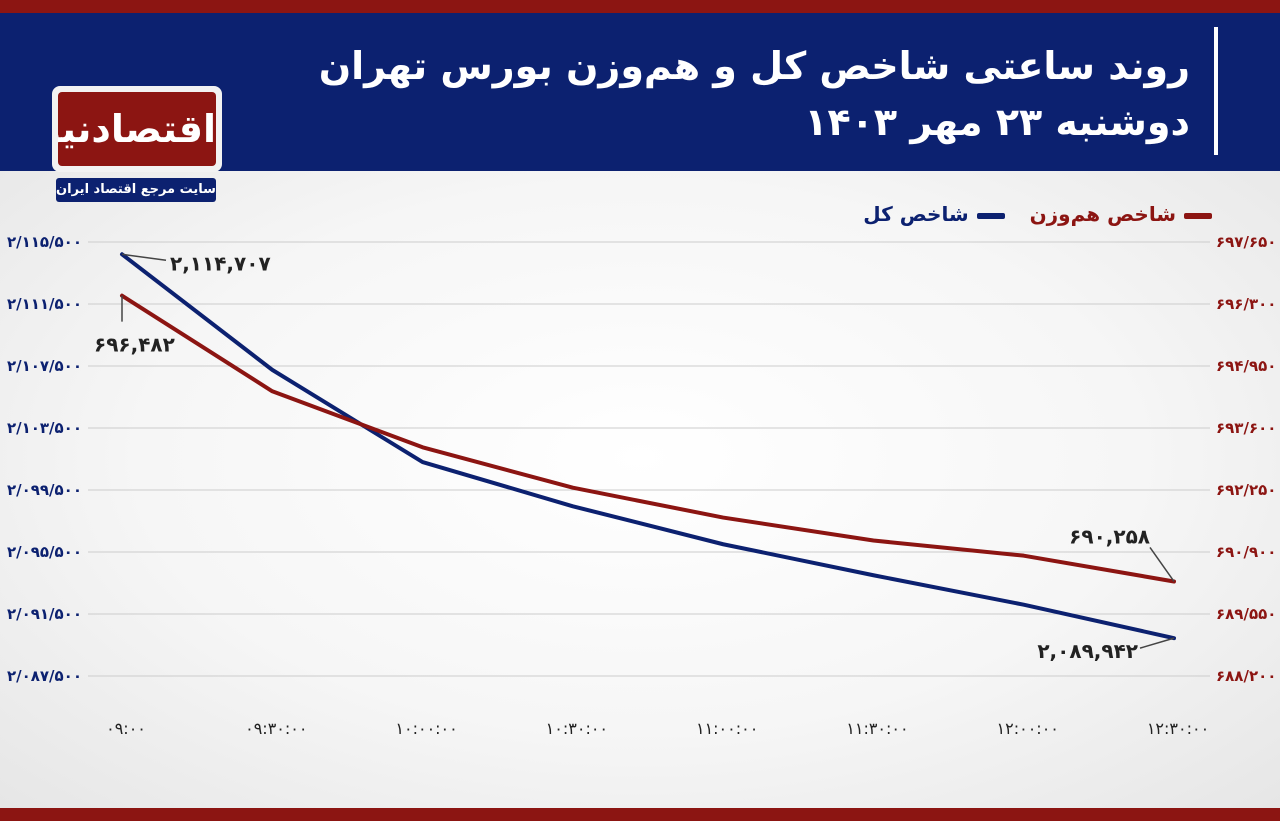  Describe the element at coordinates (44, 242) in the screenshot. I see `y-left-tick-label: ۲/۱۱۵/۵۰۰` at that location.